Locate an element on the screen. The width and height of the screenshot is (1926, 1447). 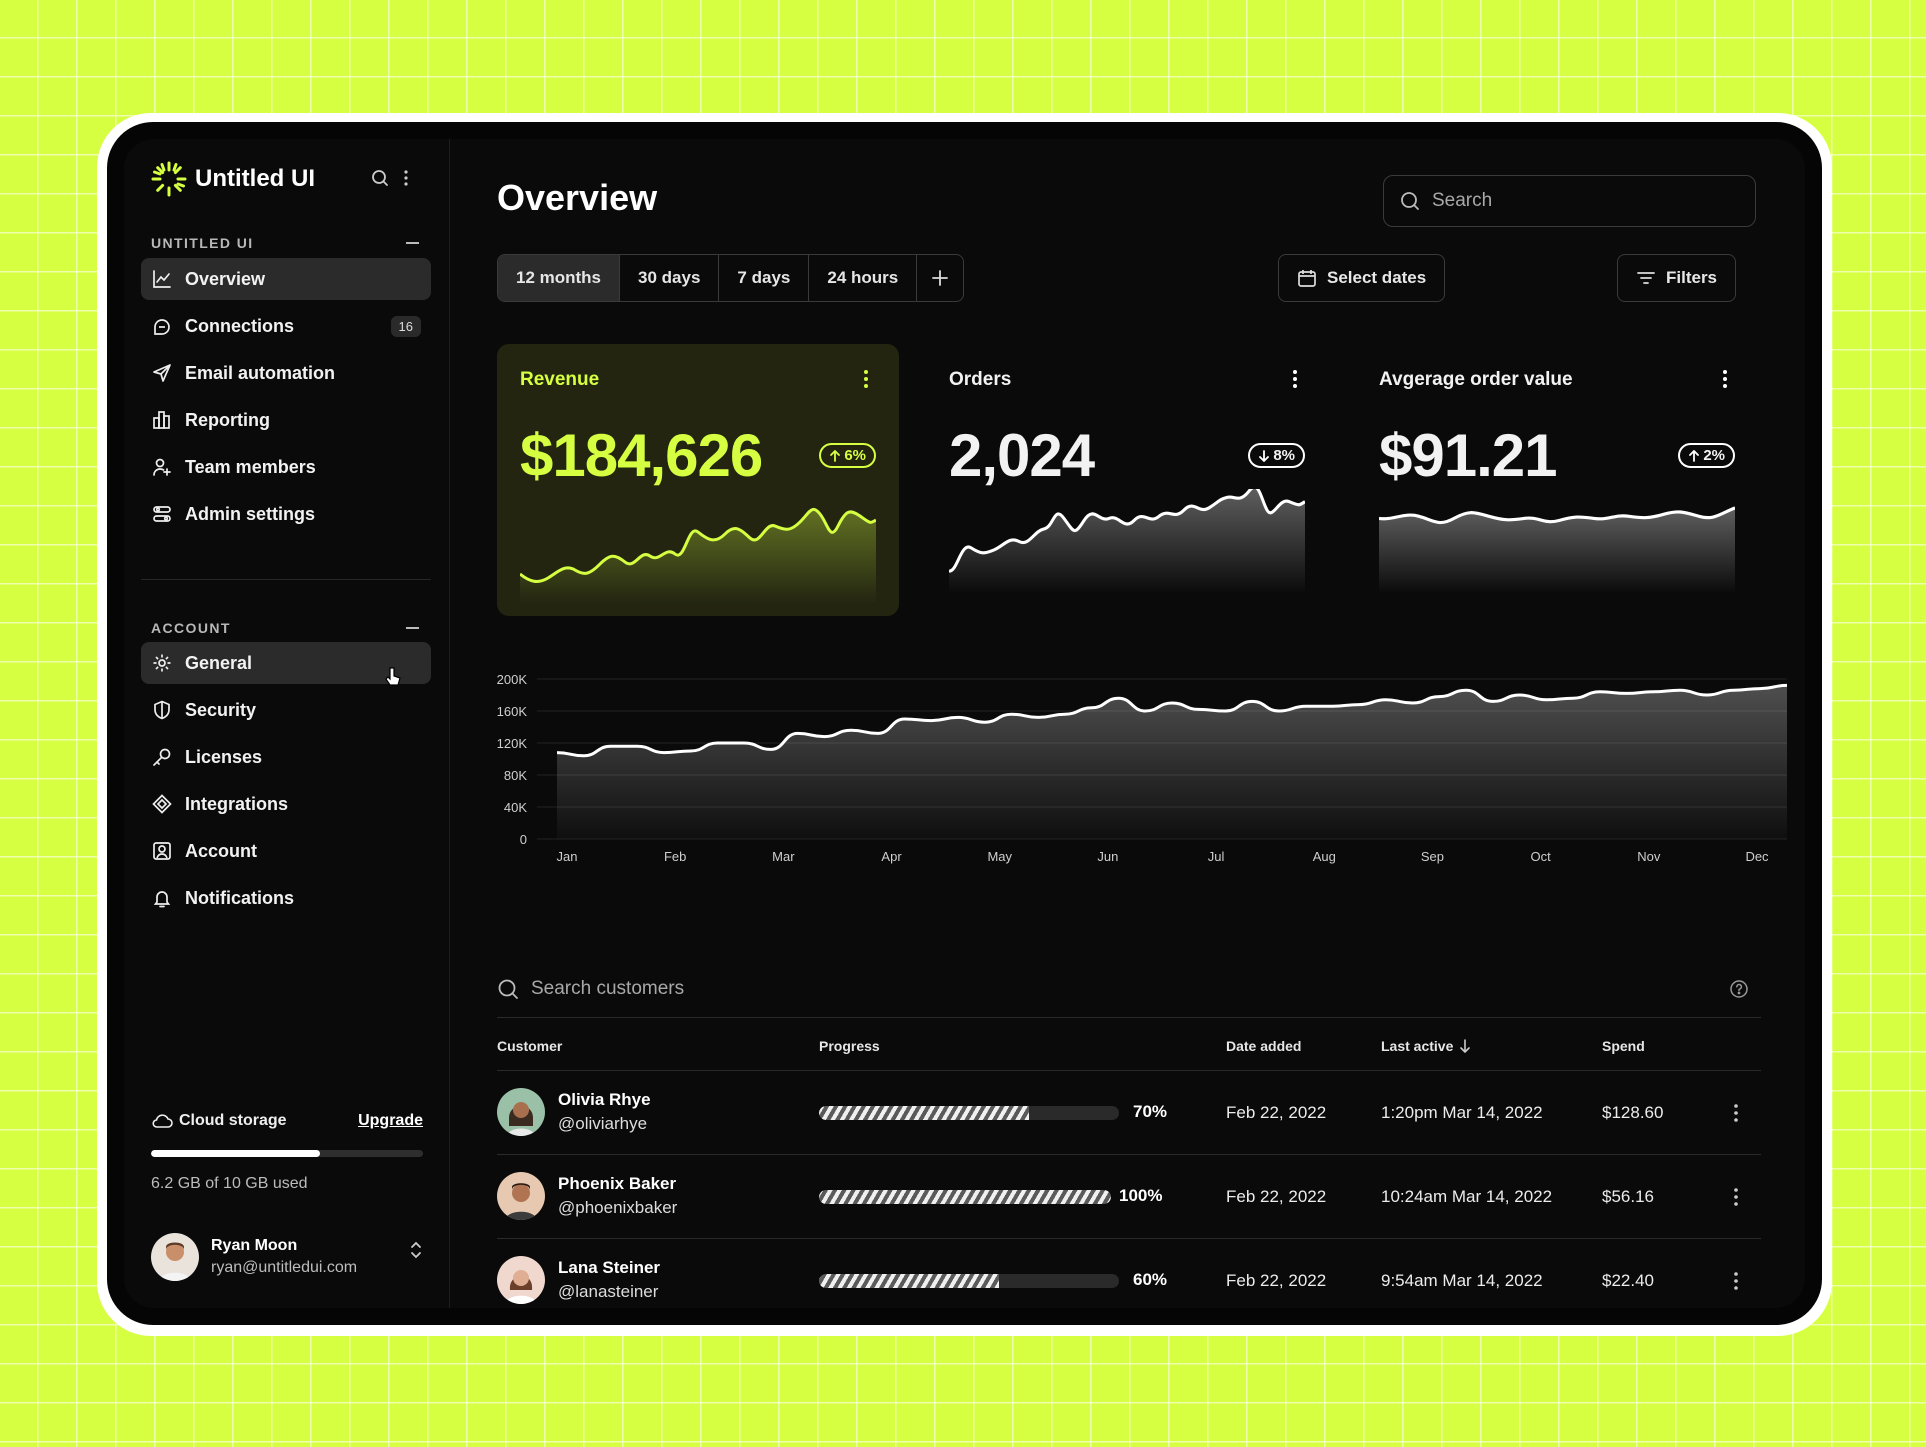
x-tick-label: Jun is located at coordinates (1107, 856).